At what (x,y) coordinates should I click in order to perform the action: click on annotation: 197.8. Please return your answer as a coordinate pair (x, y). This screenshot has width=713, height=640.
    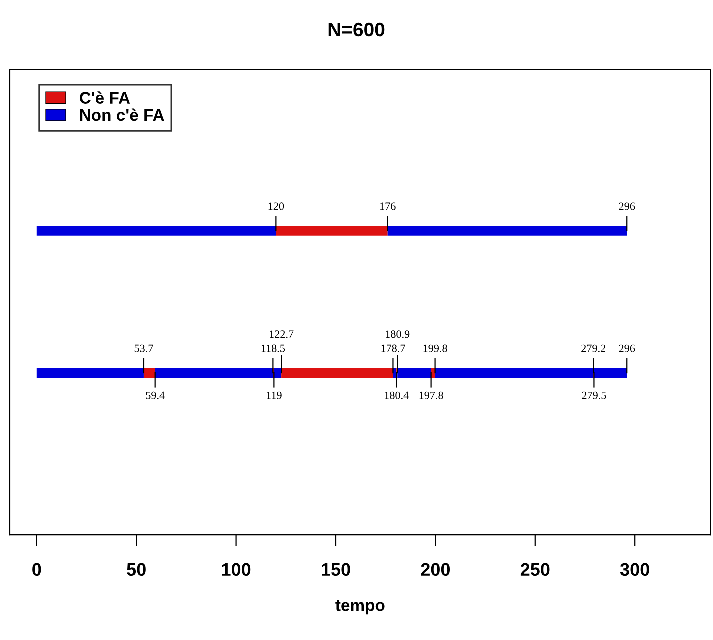
    Looking at the image, I should click on (432, 396).